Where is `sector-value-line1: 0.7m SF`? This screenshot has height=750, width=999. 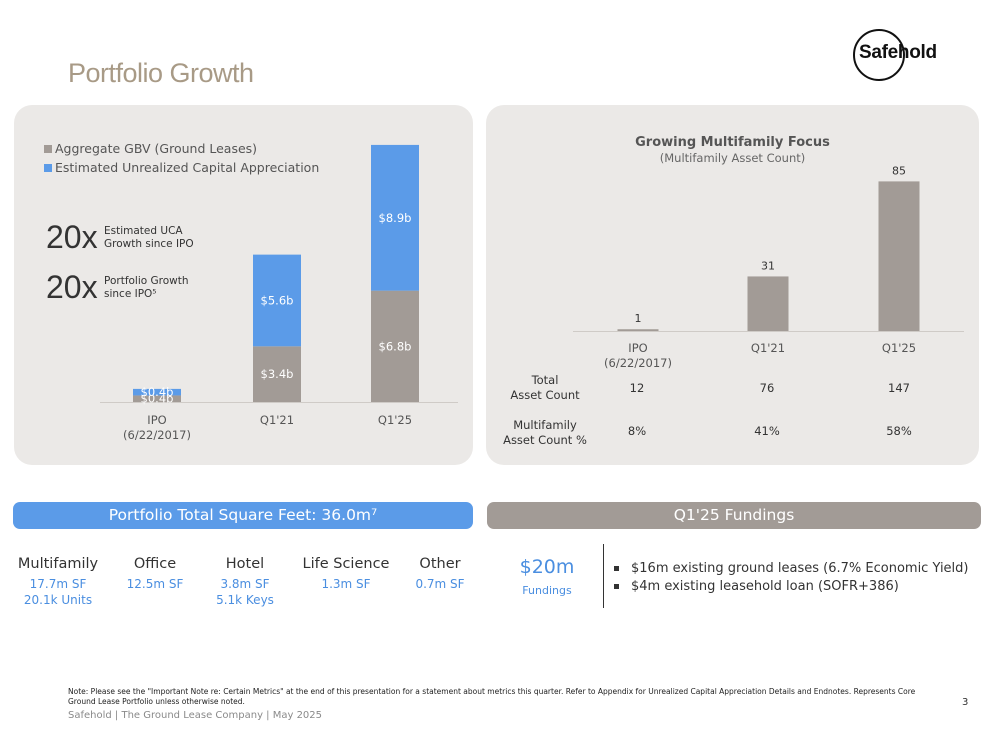
sector-value-line1: 0.7m SF is located at coordinates (440, 584).